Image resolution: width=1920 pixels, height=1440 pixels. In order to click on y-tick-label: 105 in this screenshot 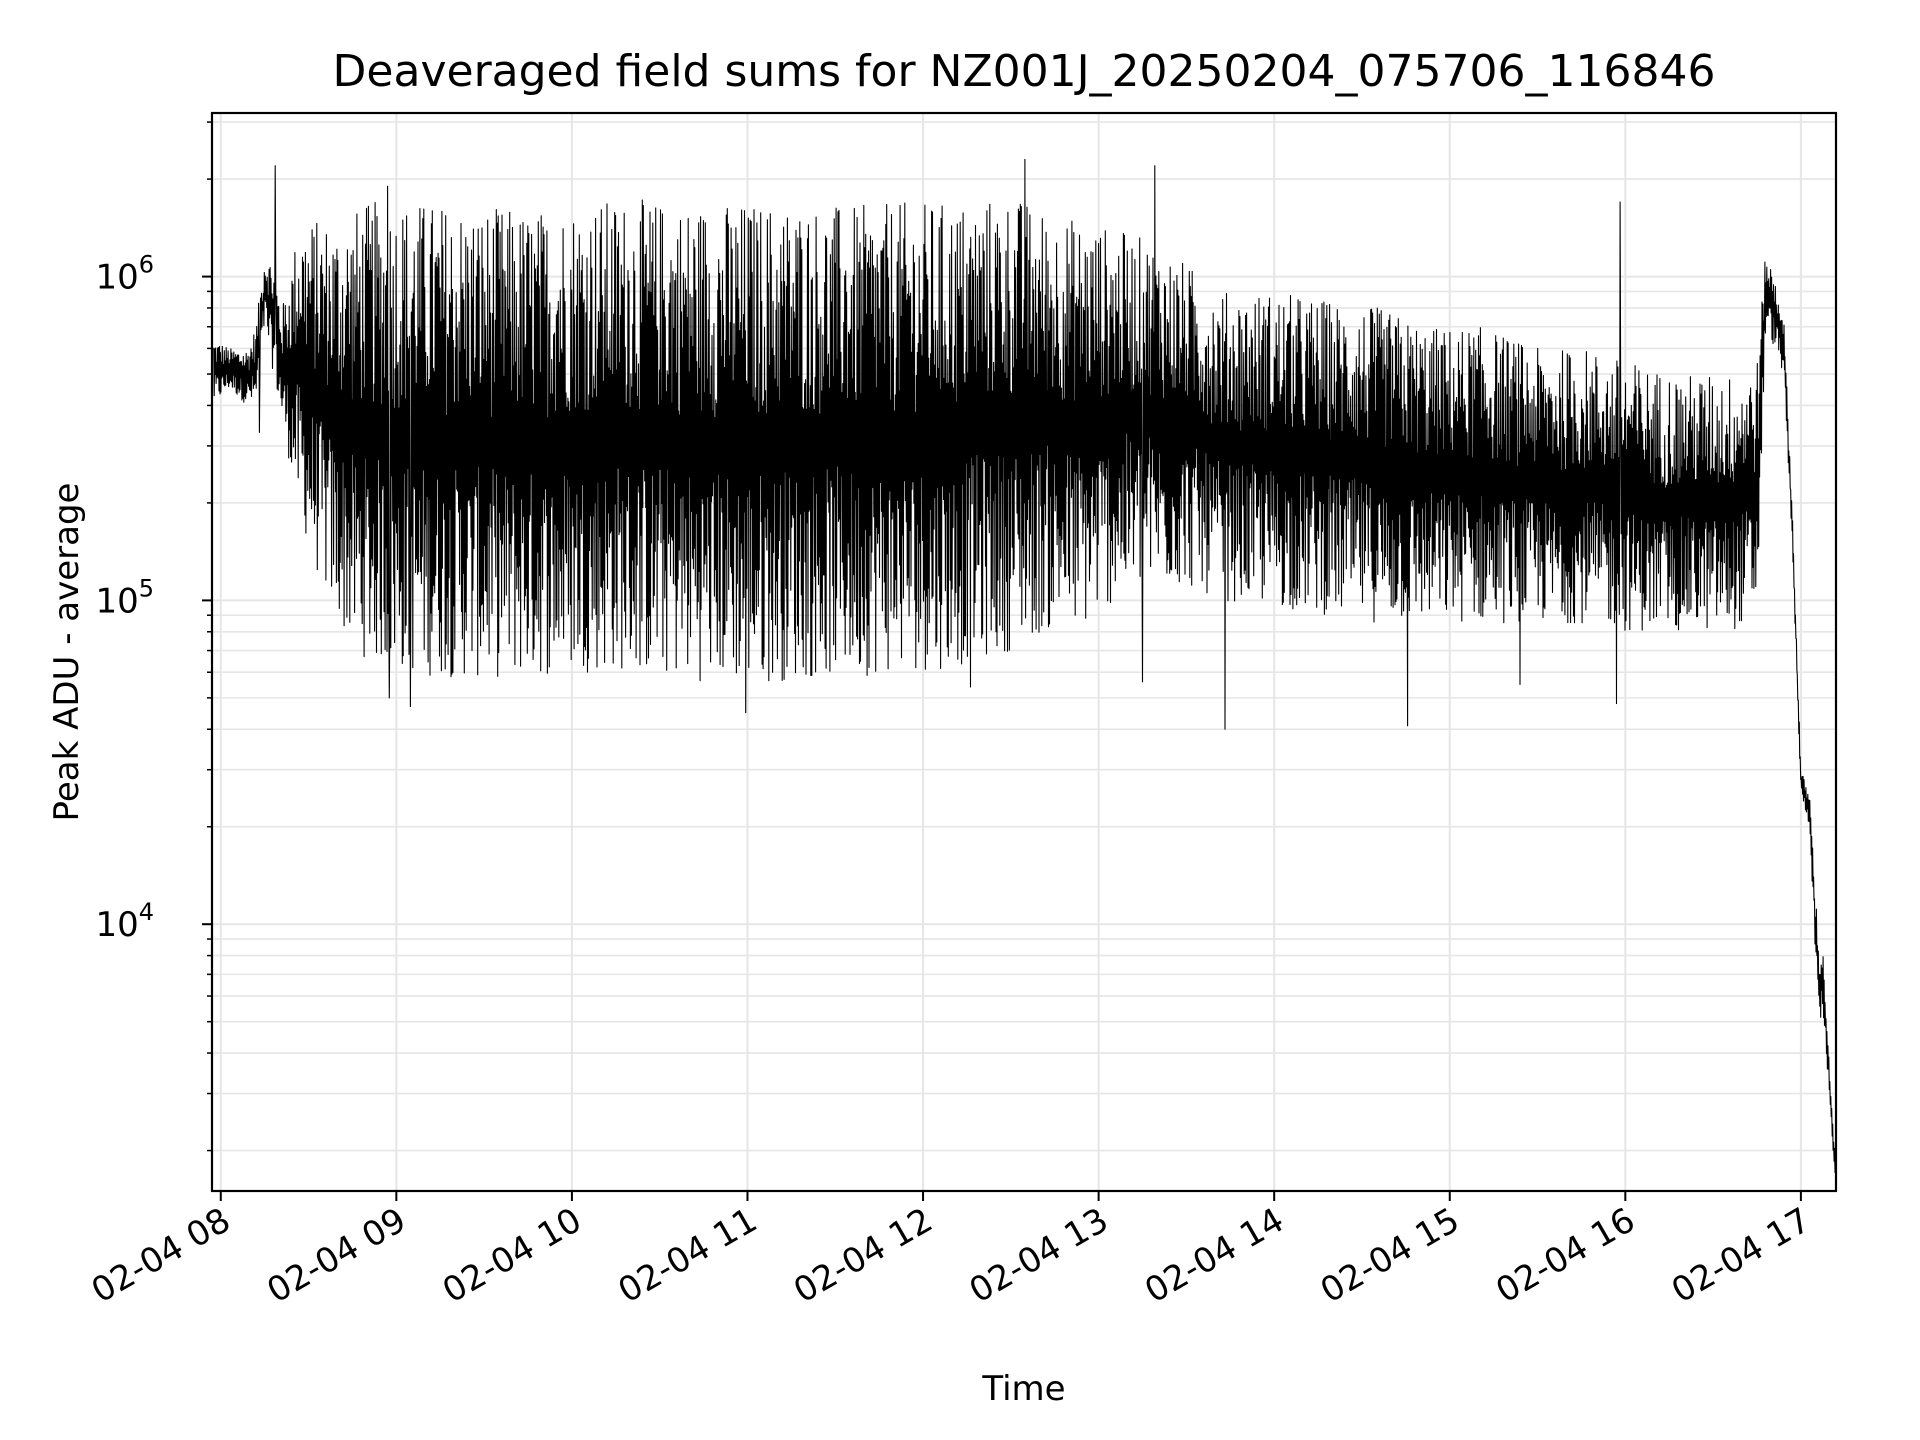, I will do `click(124, 597)`.